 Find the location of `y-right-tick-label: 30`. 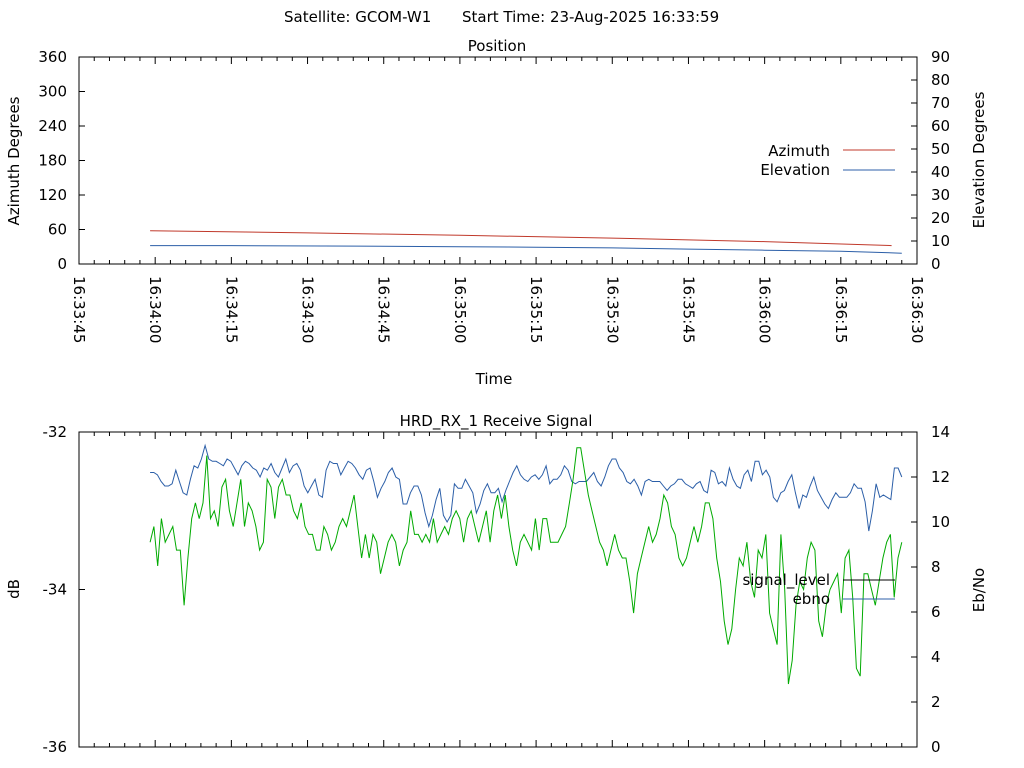

y-right-tick-label: 30 is located at coordinates (940, 195).